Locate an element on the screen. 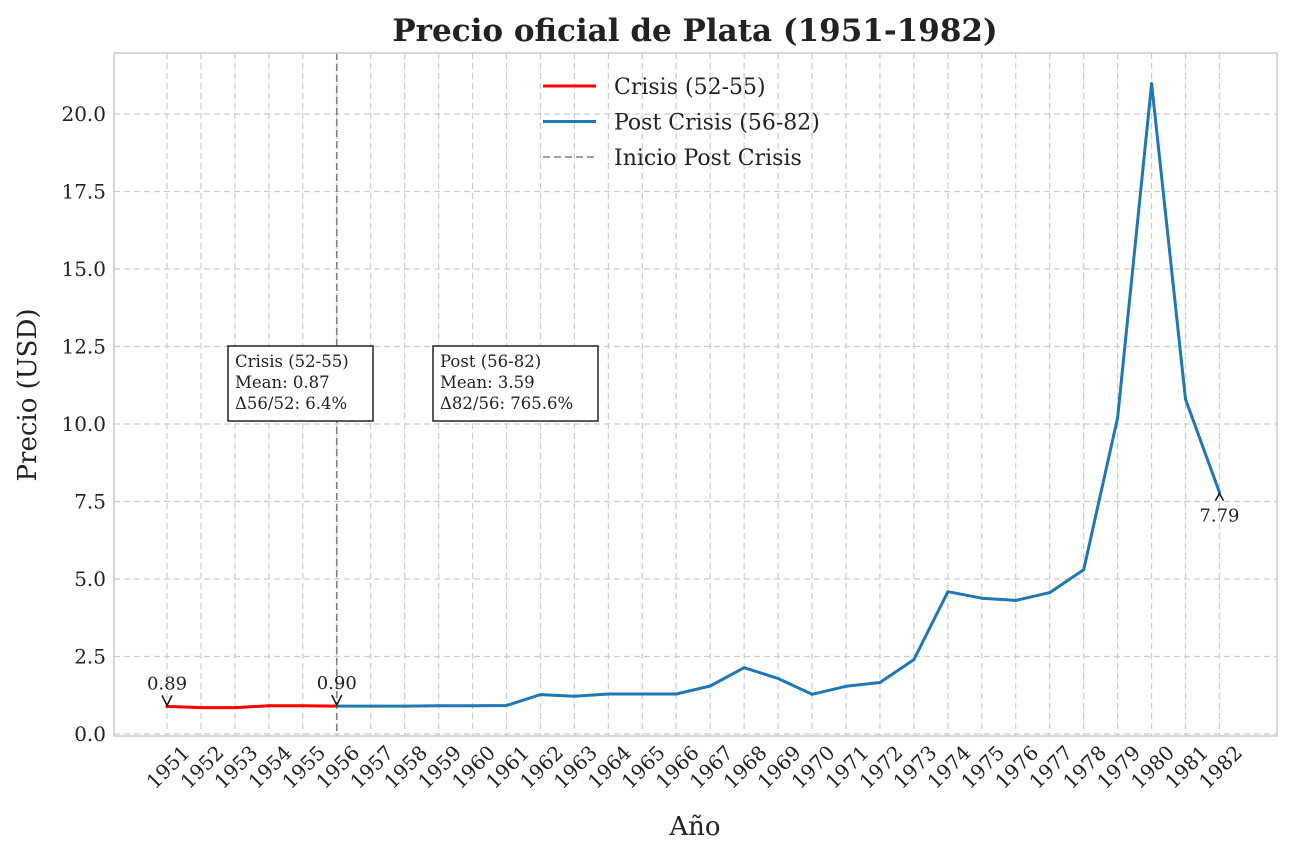 The image size is (1291, 857). y-tick-label: 0.0 is located at coordinates (90, 734).